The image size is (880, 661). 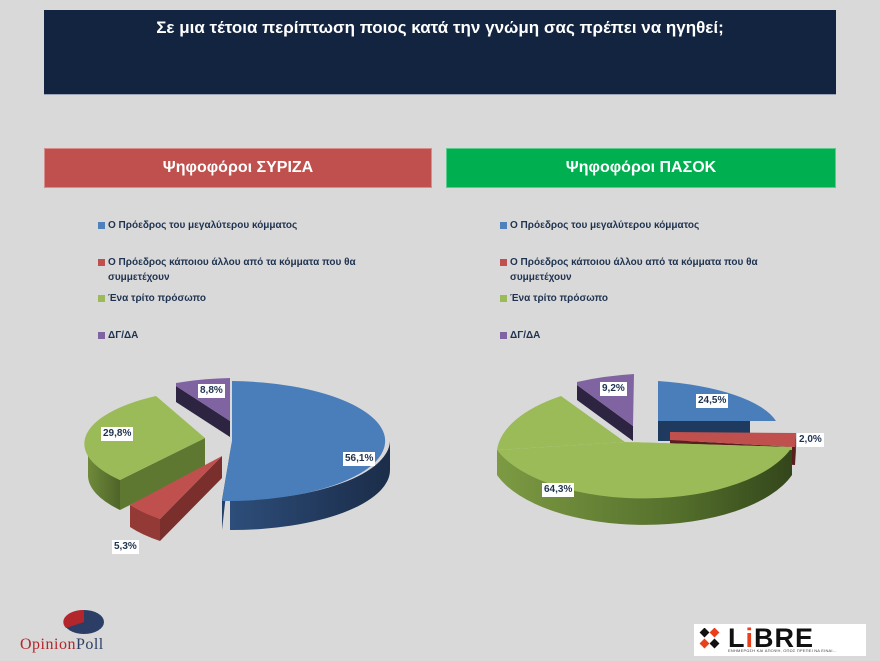 I want to click on panel-title-pasok: Ψηφοφόροι ΠΑΣΟΚ, so click(x=641, y=167).